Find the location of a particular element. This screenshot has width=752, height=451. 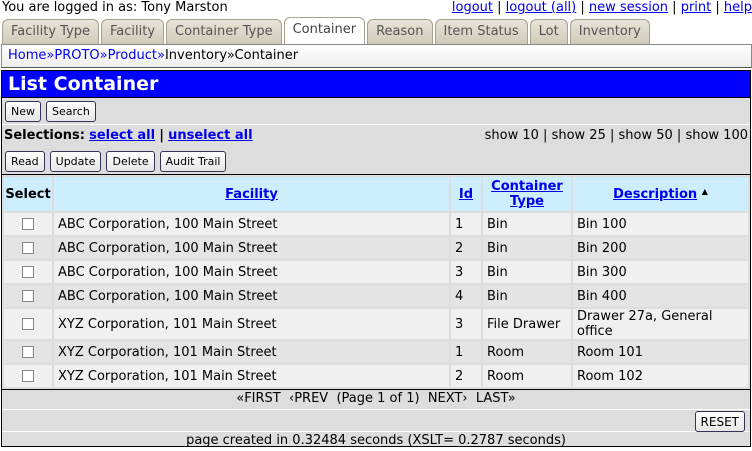

tab-reason: Reason is located at coordinates (400, 31).